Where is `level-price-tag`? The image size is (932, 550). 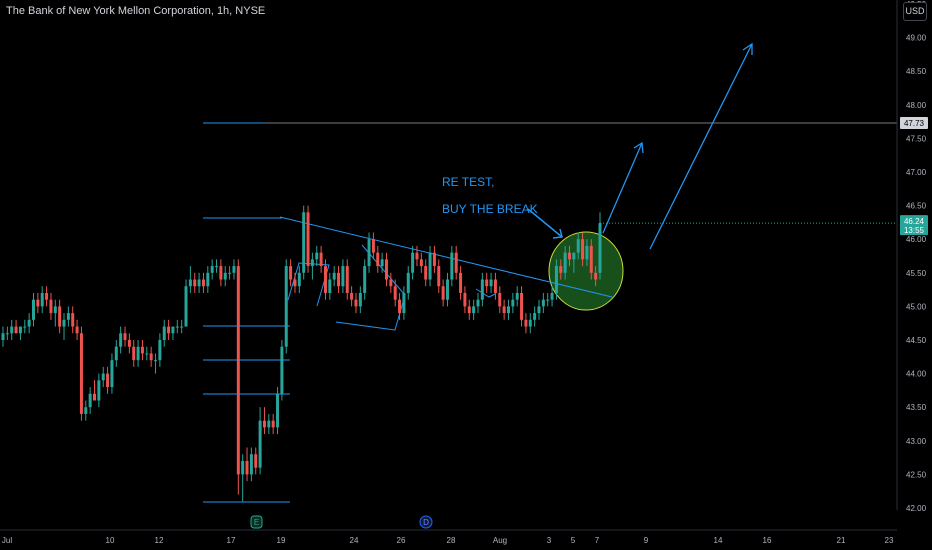
level-price-tag is located at coordinates (914, 122).